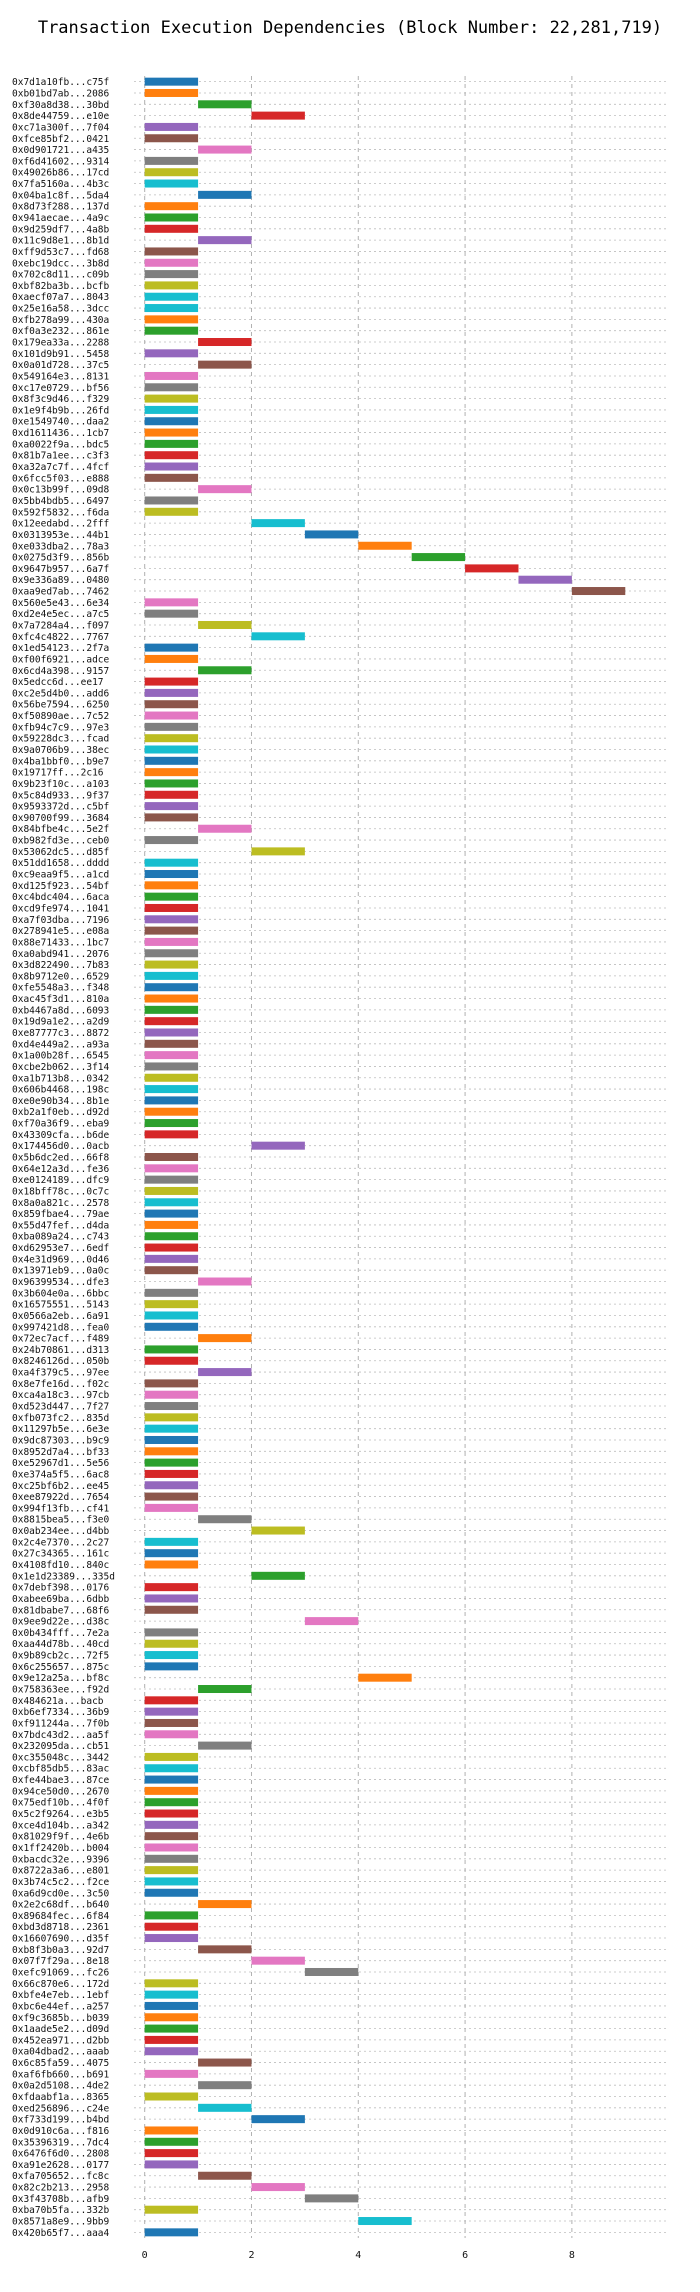  What do you see at coordinates (61, 1837) in the screenshot?
I see `y-tick-label: 0x81029f9f...4e6b` at bounding box center [61, 1837].